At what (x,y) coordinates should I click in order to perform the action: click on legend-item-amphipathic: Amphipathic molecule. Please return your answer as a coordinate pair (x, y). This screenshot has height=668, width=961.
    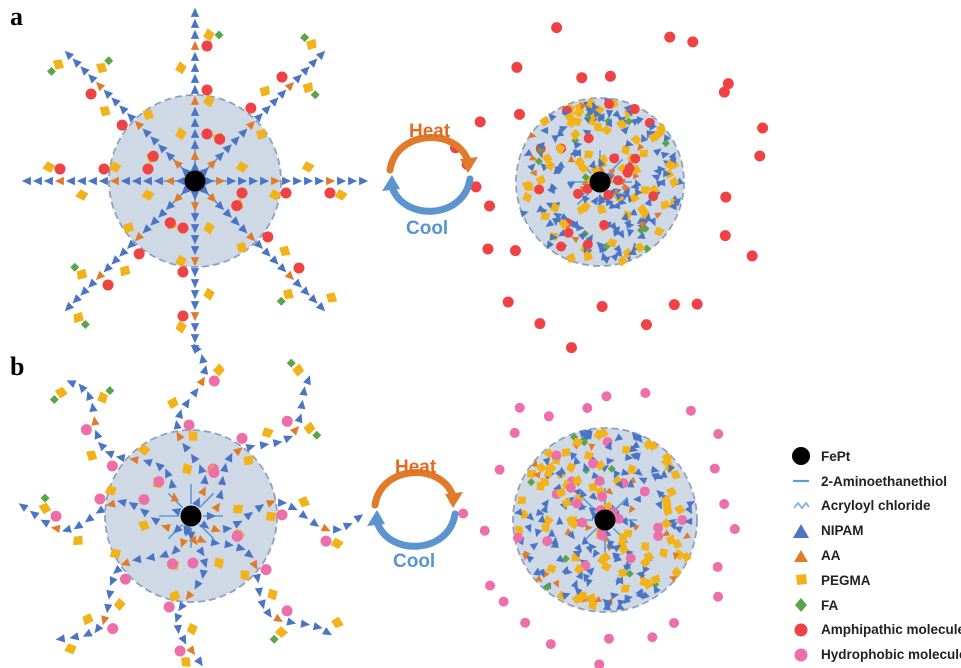
    Looking at the image, I should click on (874, 630).